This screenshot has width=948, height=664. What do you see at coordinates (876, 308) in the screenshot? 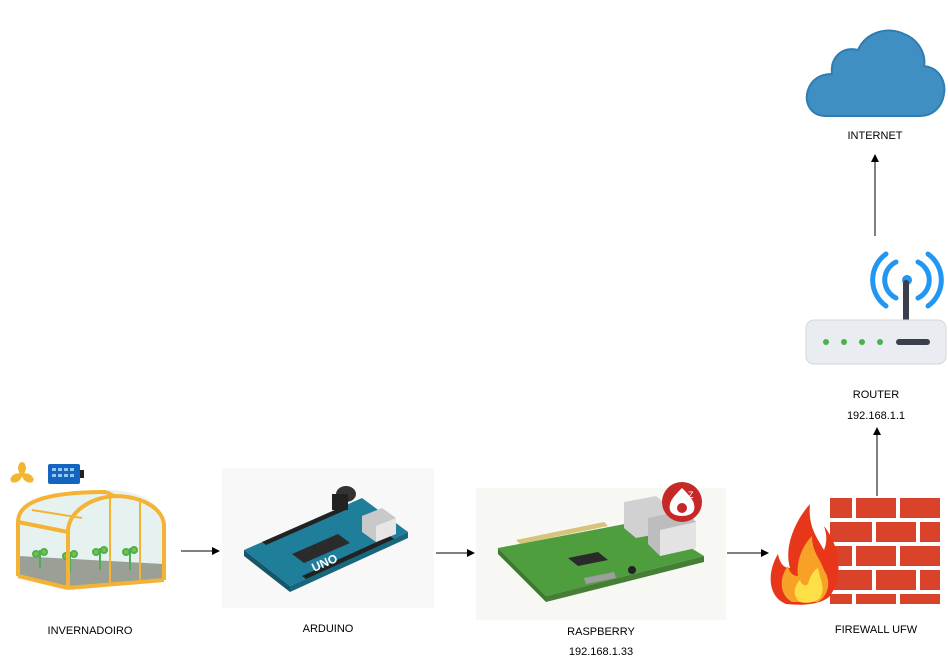
I see `router-icon` at bounding box center [876, 308].